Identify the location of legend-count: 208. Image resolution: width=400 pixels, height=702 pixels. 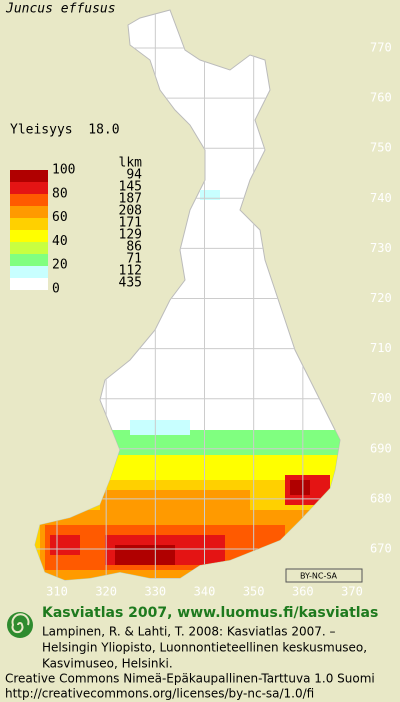
(130, 211).